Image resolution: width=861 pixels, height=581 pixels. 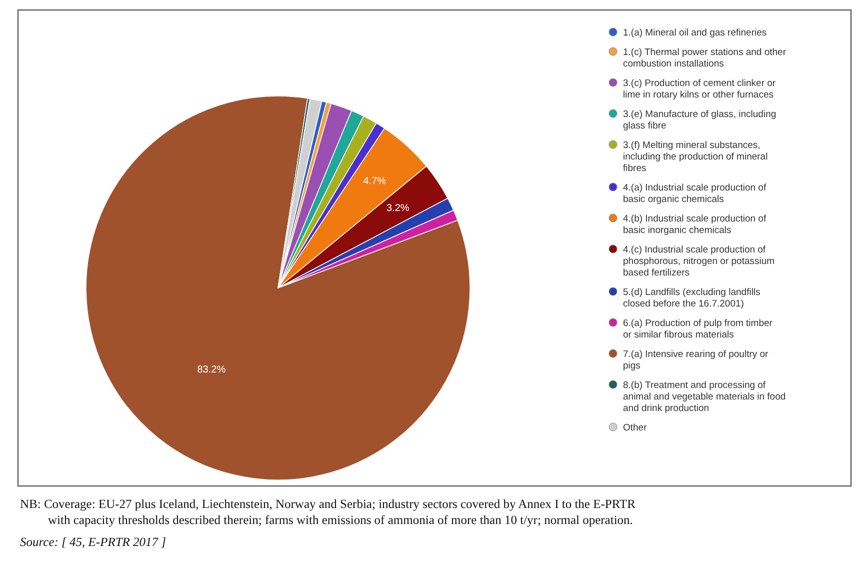 What do you see at coordinates (704, 397) in the screenshot?
I see `legend-label: 8.(b) Treatment and processing of animal and vegetable materials in food and drink production` at bounding box center [704, 397].